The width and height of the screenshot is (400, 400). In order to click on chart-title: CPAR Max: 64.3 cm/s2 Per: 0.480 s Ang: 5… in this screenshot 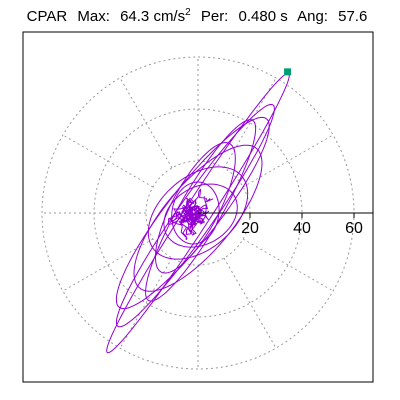, I will do `click(200, 16)`.